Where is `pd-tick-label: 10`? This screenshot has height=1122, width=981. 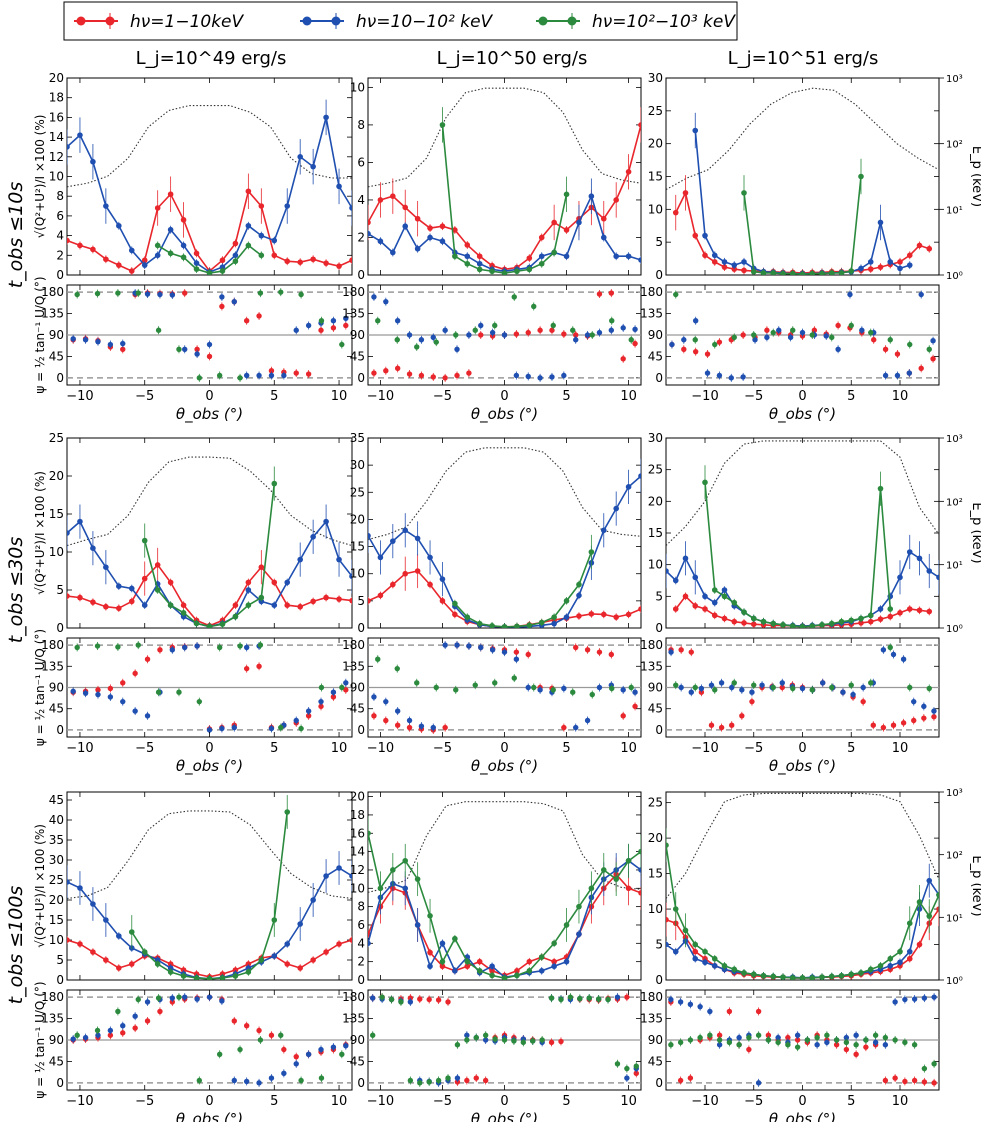 pd-tick-label: 10 is located at coordinates (655, 909).